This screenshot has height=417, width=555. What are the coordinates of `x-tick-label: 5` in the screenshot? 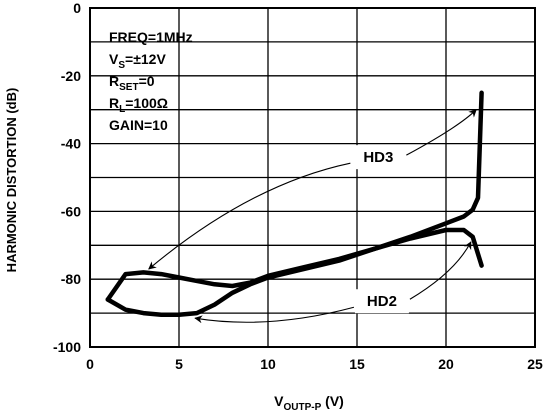 It's located at (179, 364).